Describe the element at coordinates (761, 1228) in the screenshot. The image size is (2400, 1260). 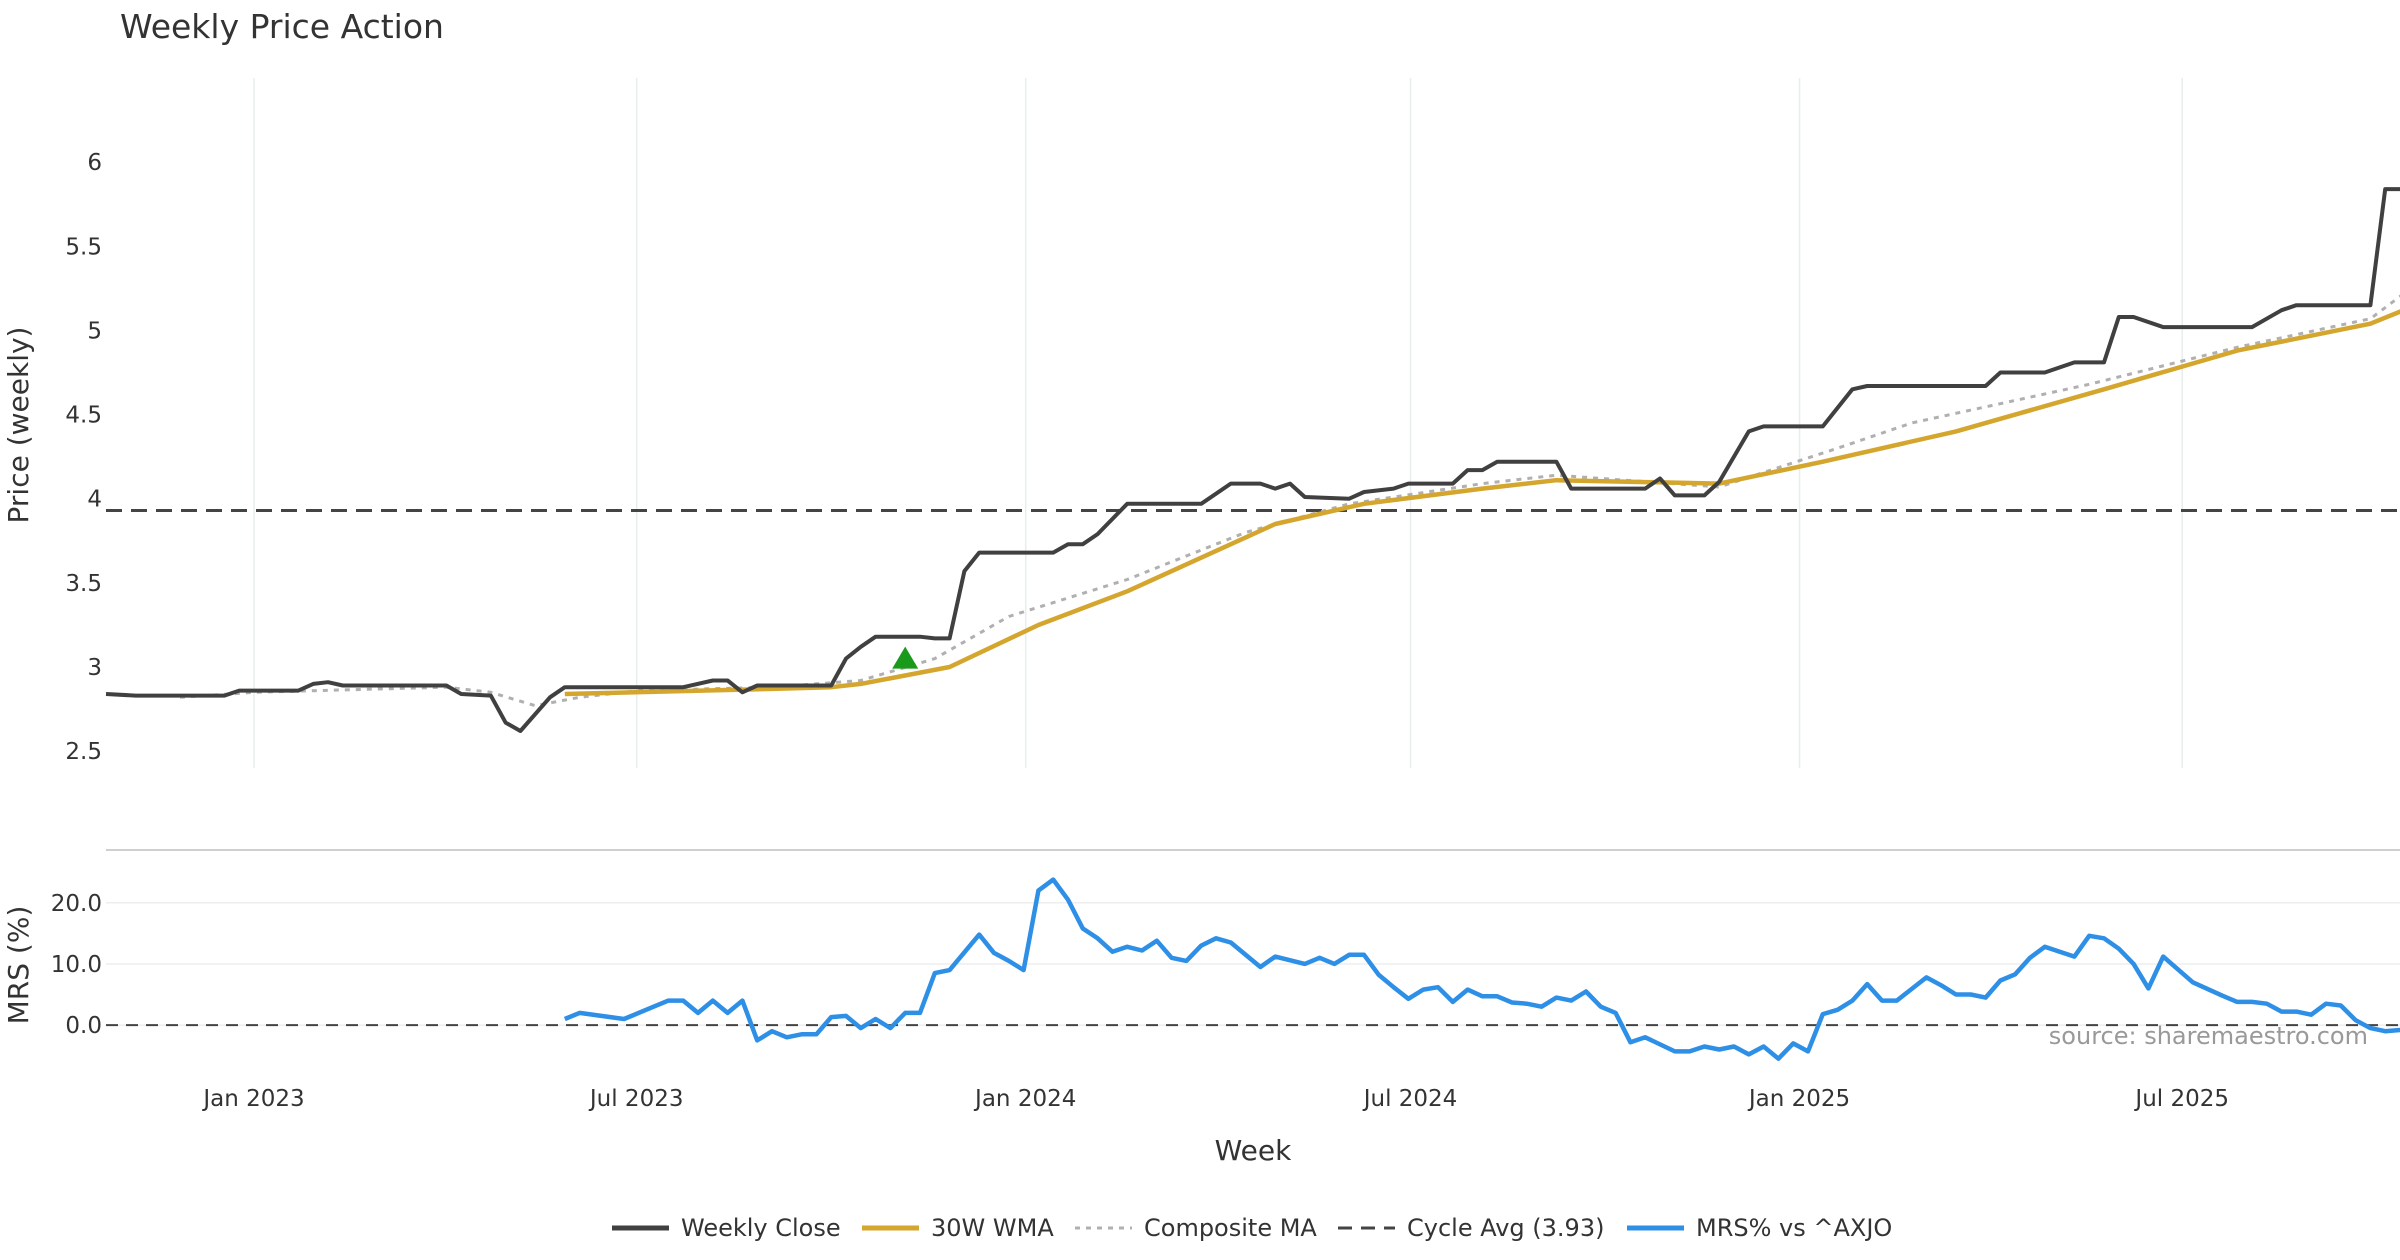
I see `legend-label: Weekly Close` at that location.